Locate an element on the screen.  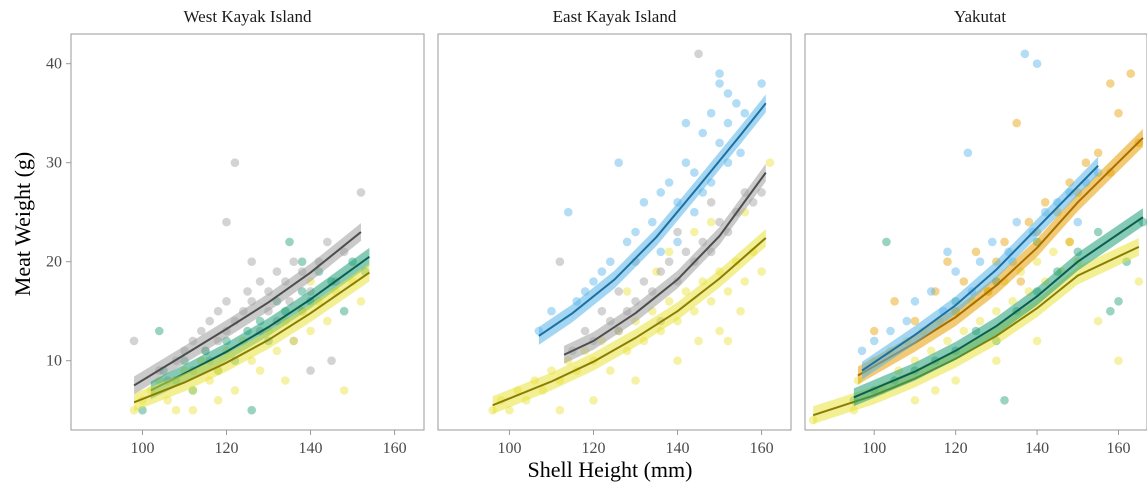
panel-title: Yakutat is located at coordinates (980, 16).